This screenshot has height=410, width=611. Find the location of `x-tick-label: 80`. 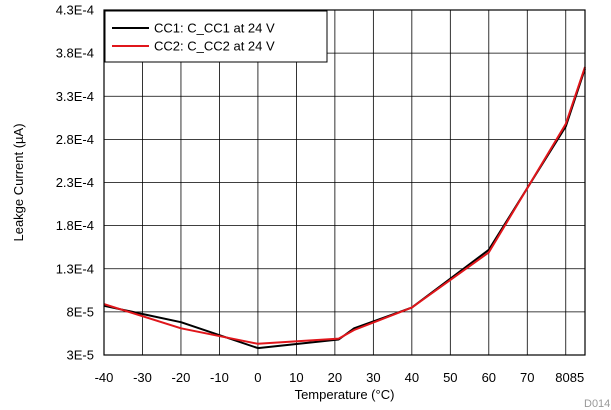

x-tick-label: 80 is located at coordinates (562, 377).